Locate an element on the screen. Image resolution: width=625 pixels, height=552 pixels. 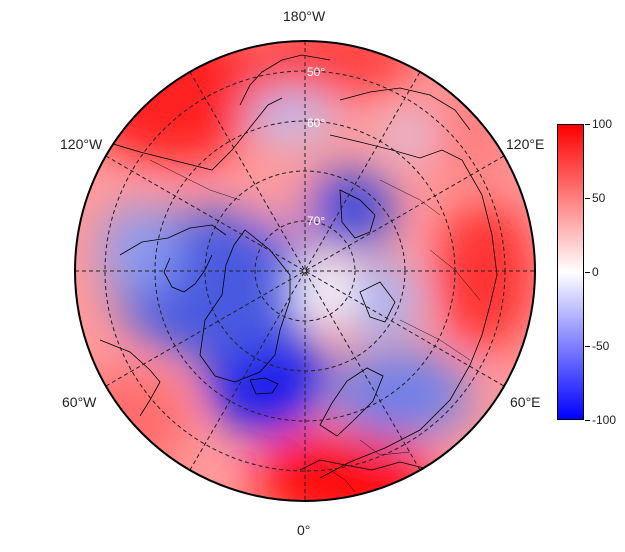
lon-label-180w: 180°W is located at coordinates (304, 16).